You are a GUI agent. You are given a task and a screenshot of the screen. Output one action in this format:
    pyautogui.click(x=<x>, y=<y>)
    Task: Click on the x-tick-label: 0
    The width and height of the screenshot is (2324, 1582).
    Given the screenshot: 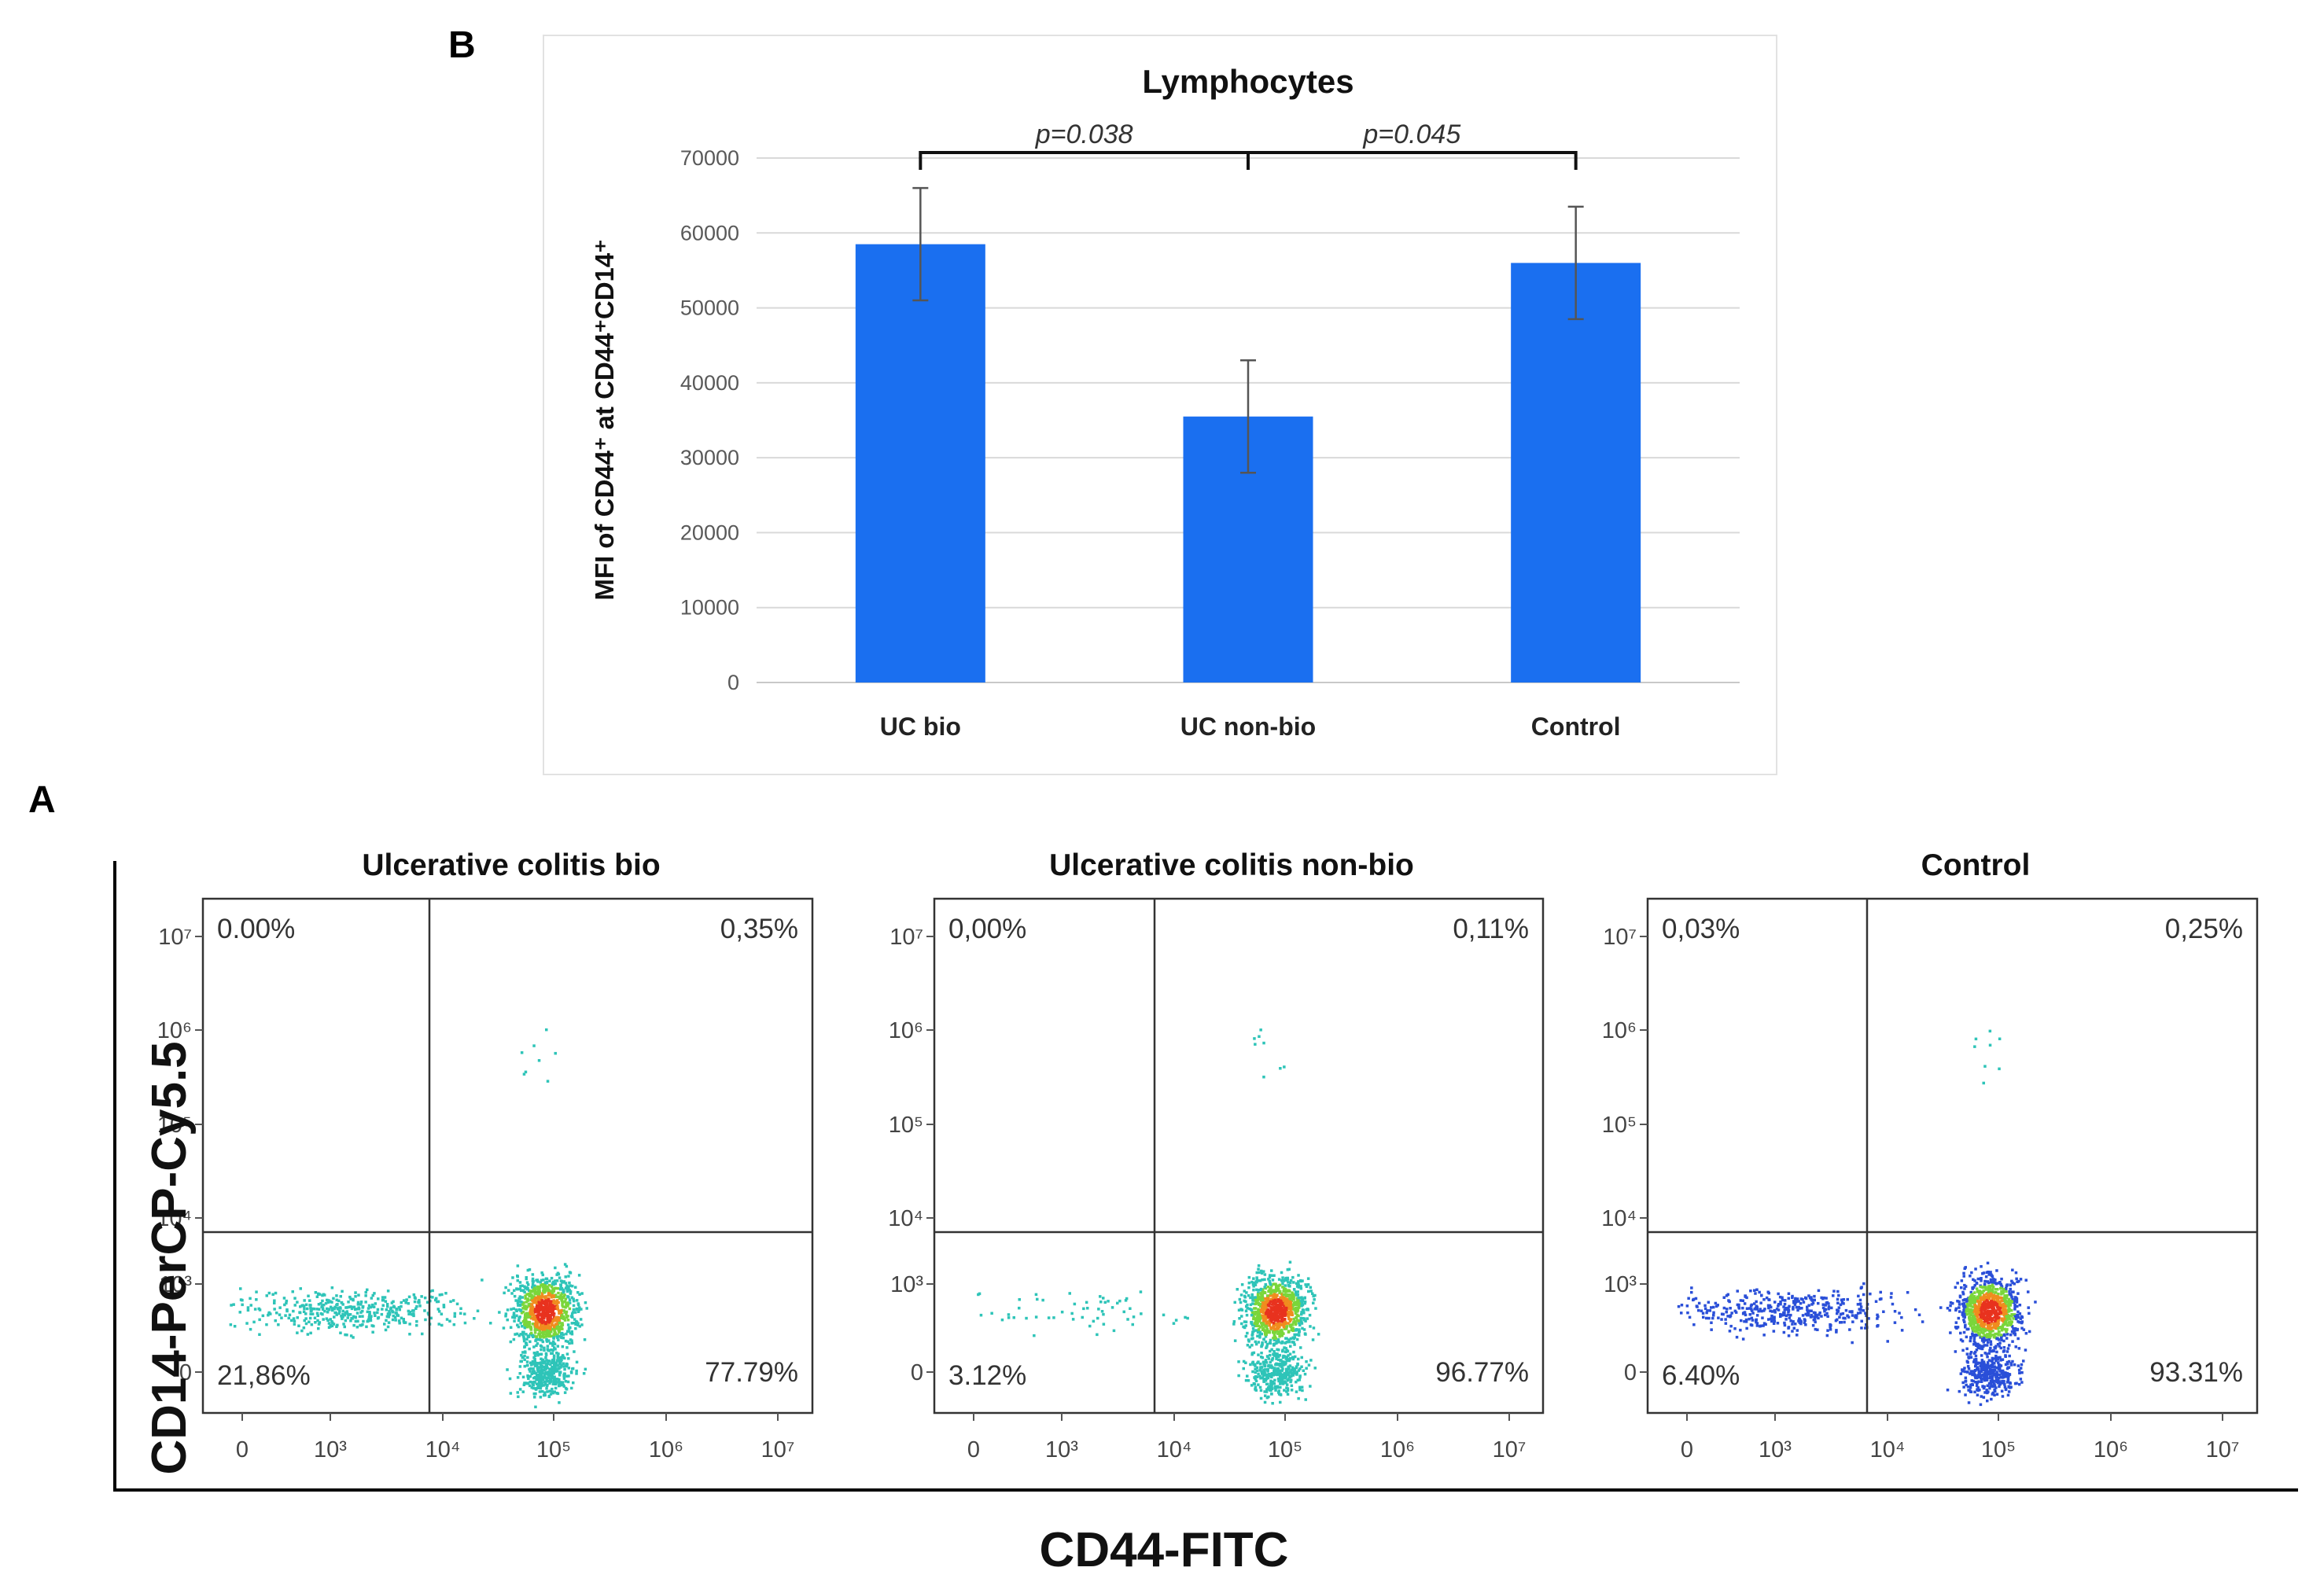 What is the action you would take?
    pyautogui.click(x=973, y=1450)
    